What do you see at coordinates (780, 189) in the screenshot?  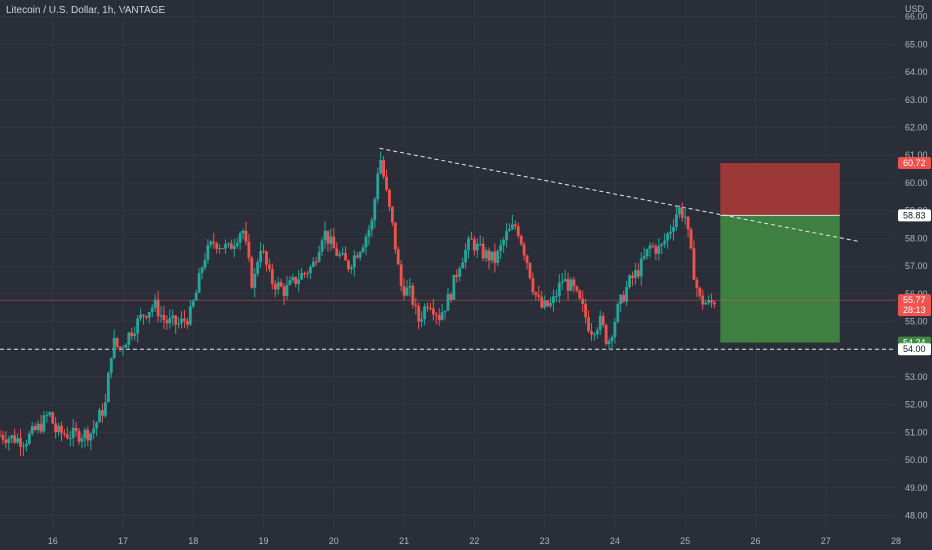 I see `stop-loss-zone` at bounding box center [780, 189].